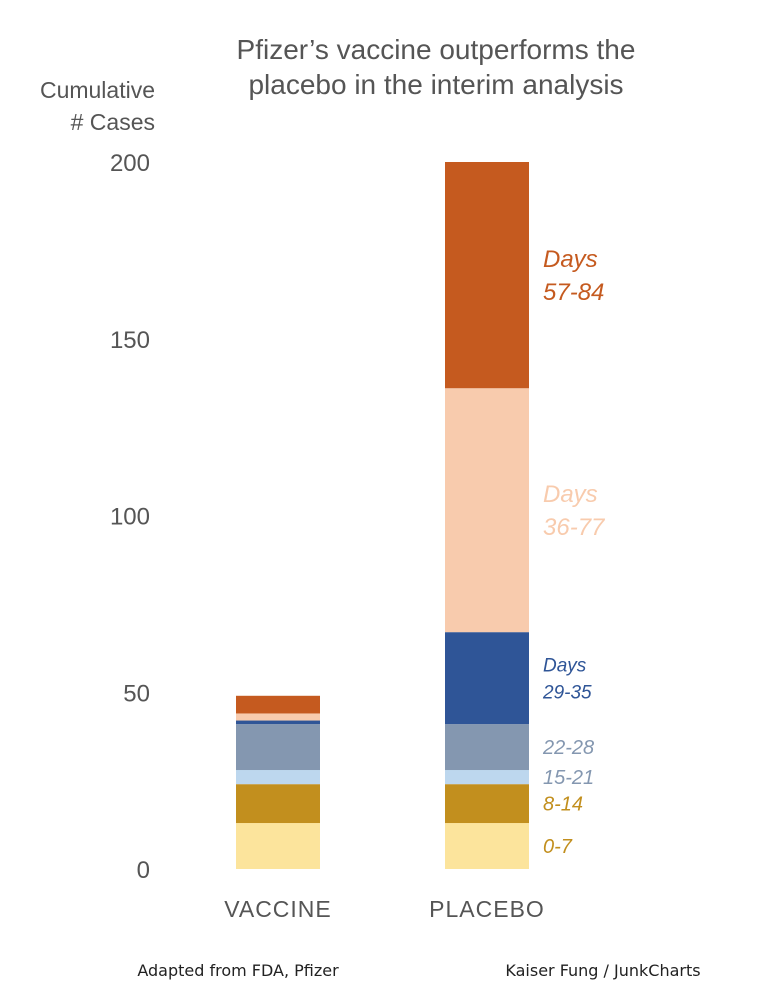 The height and width of the screenshot is (1008, 784). I want to click on segment-label-57-84: 57-84, so click(573, 292).